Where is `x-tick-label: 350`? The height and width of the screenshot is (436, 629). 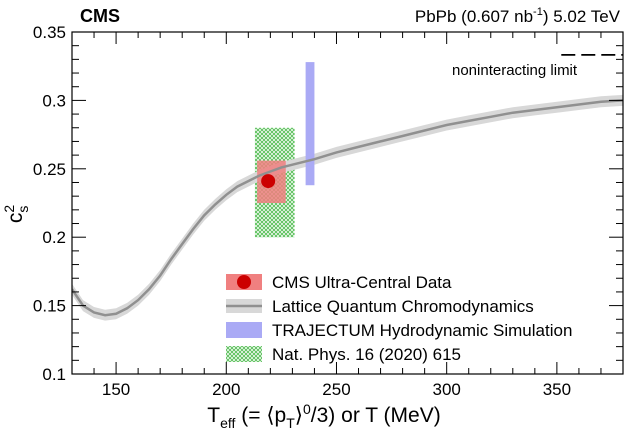 x-tick-label: 350 is located at coordinates (557, 389).